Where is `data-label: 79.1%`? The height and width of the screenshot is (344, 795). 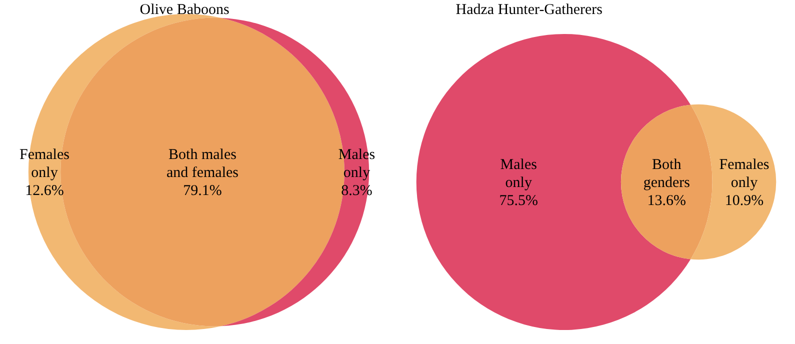 data-label: 79.1% is located at coordinates (202, 191).